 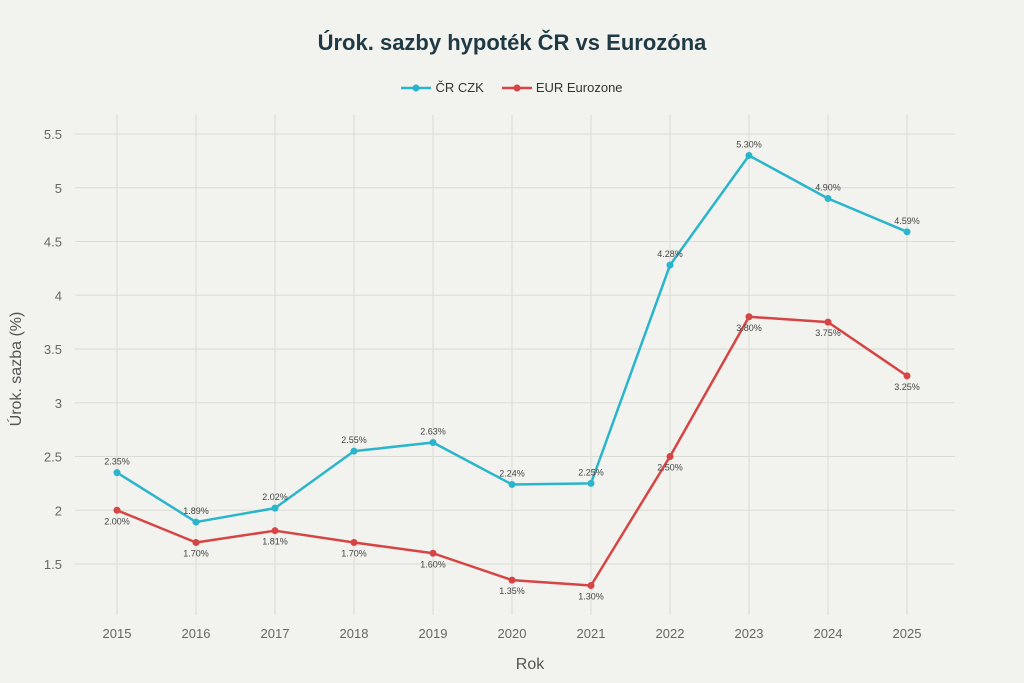 I want to click on data-label: 2.24%, so click(x=512, y=473).